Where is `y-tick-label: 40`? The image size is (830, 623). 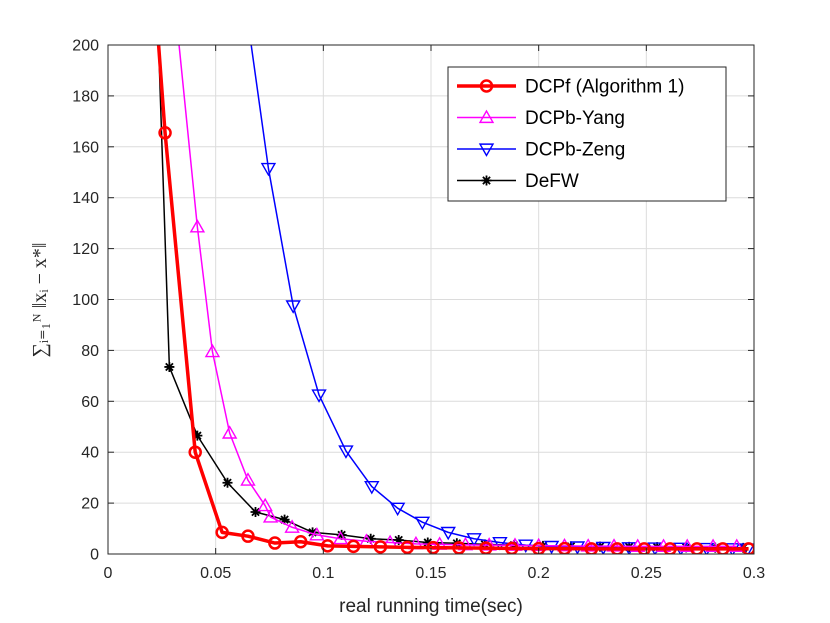 y-tick-label: 40 is located at coordinates (90, 453).